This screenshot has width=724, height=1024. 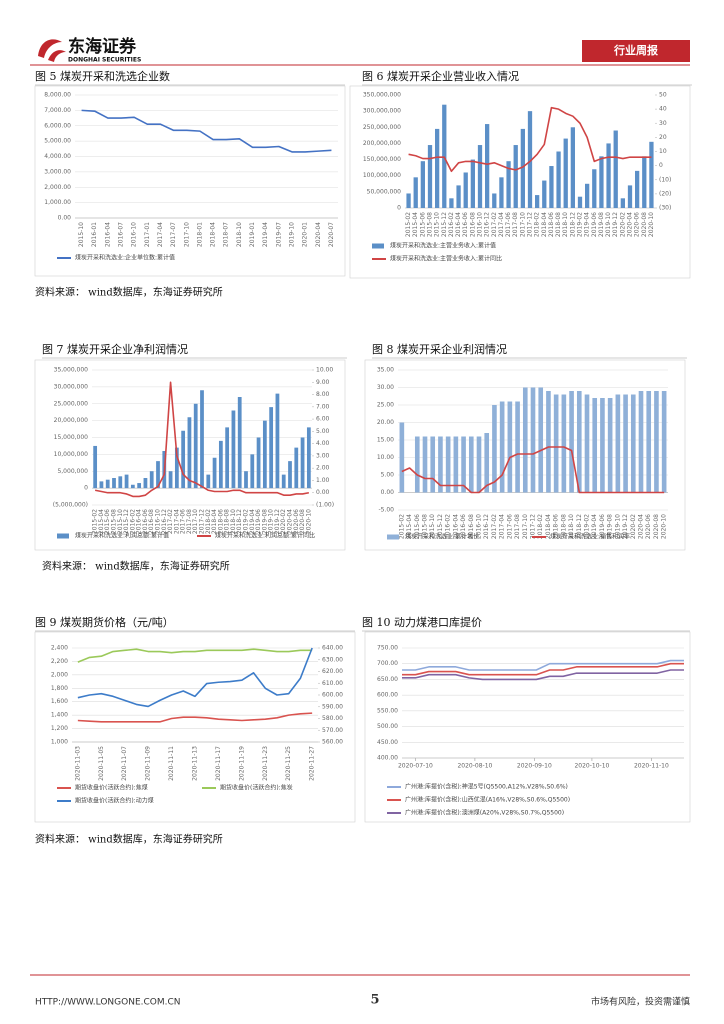 I want to click on y2-tick-label: 620.00, so click(x=332, y=671).